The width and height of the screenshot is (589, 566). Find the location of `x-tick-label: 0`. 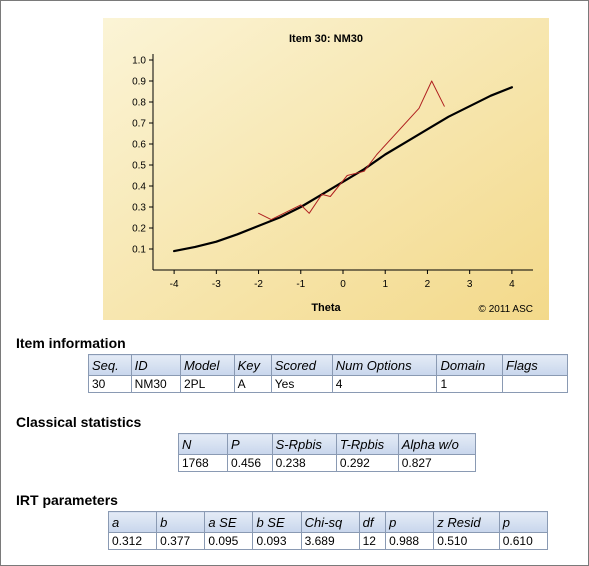

x-tick-label: 0 is located at coordinates (343, 284).